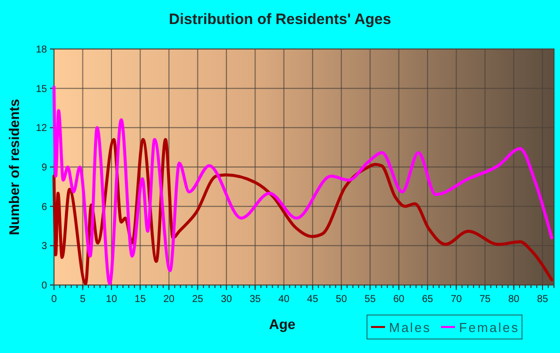  I want to click on y-tick-label: 9, so click(44, 168).